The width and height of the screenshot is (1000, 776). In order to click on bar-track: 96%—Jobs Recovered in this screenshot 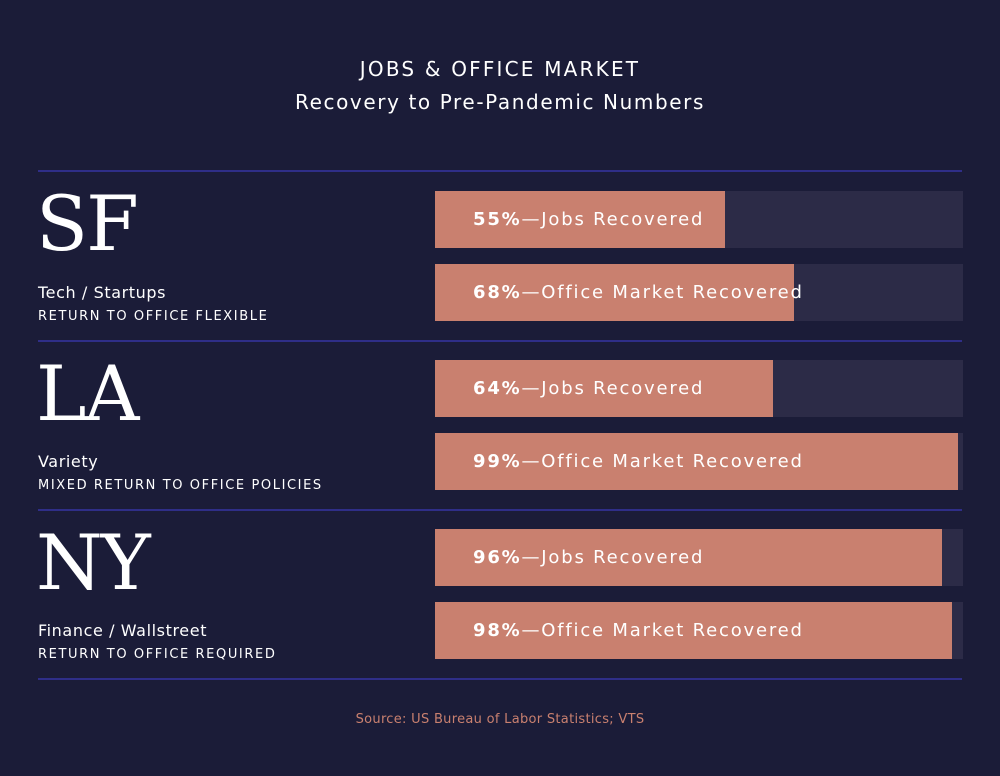, I will do `click(699, 557)`.